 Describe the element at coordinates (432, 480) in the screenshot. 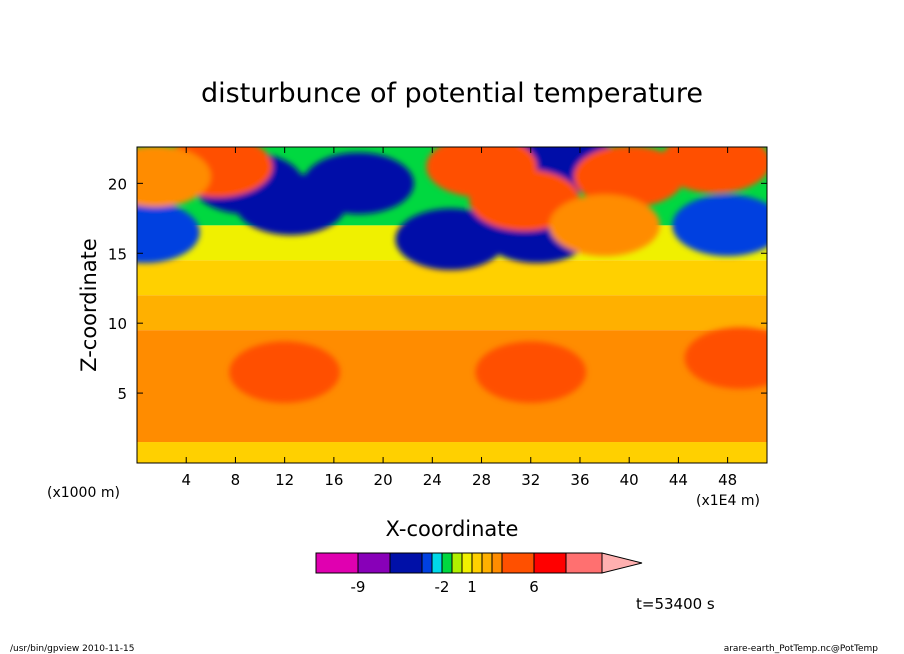

I see `x-tick-label: 24` at that location.